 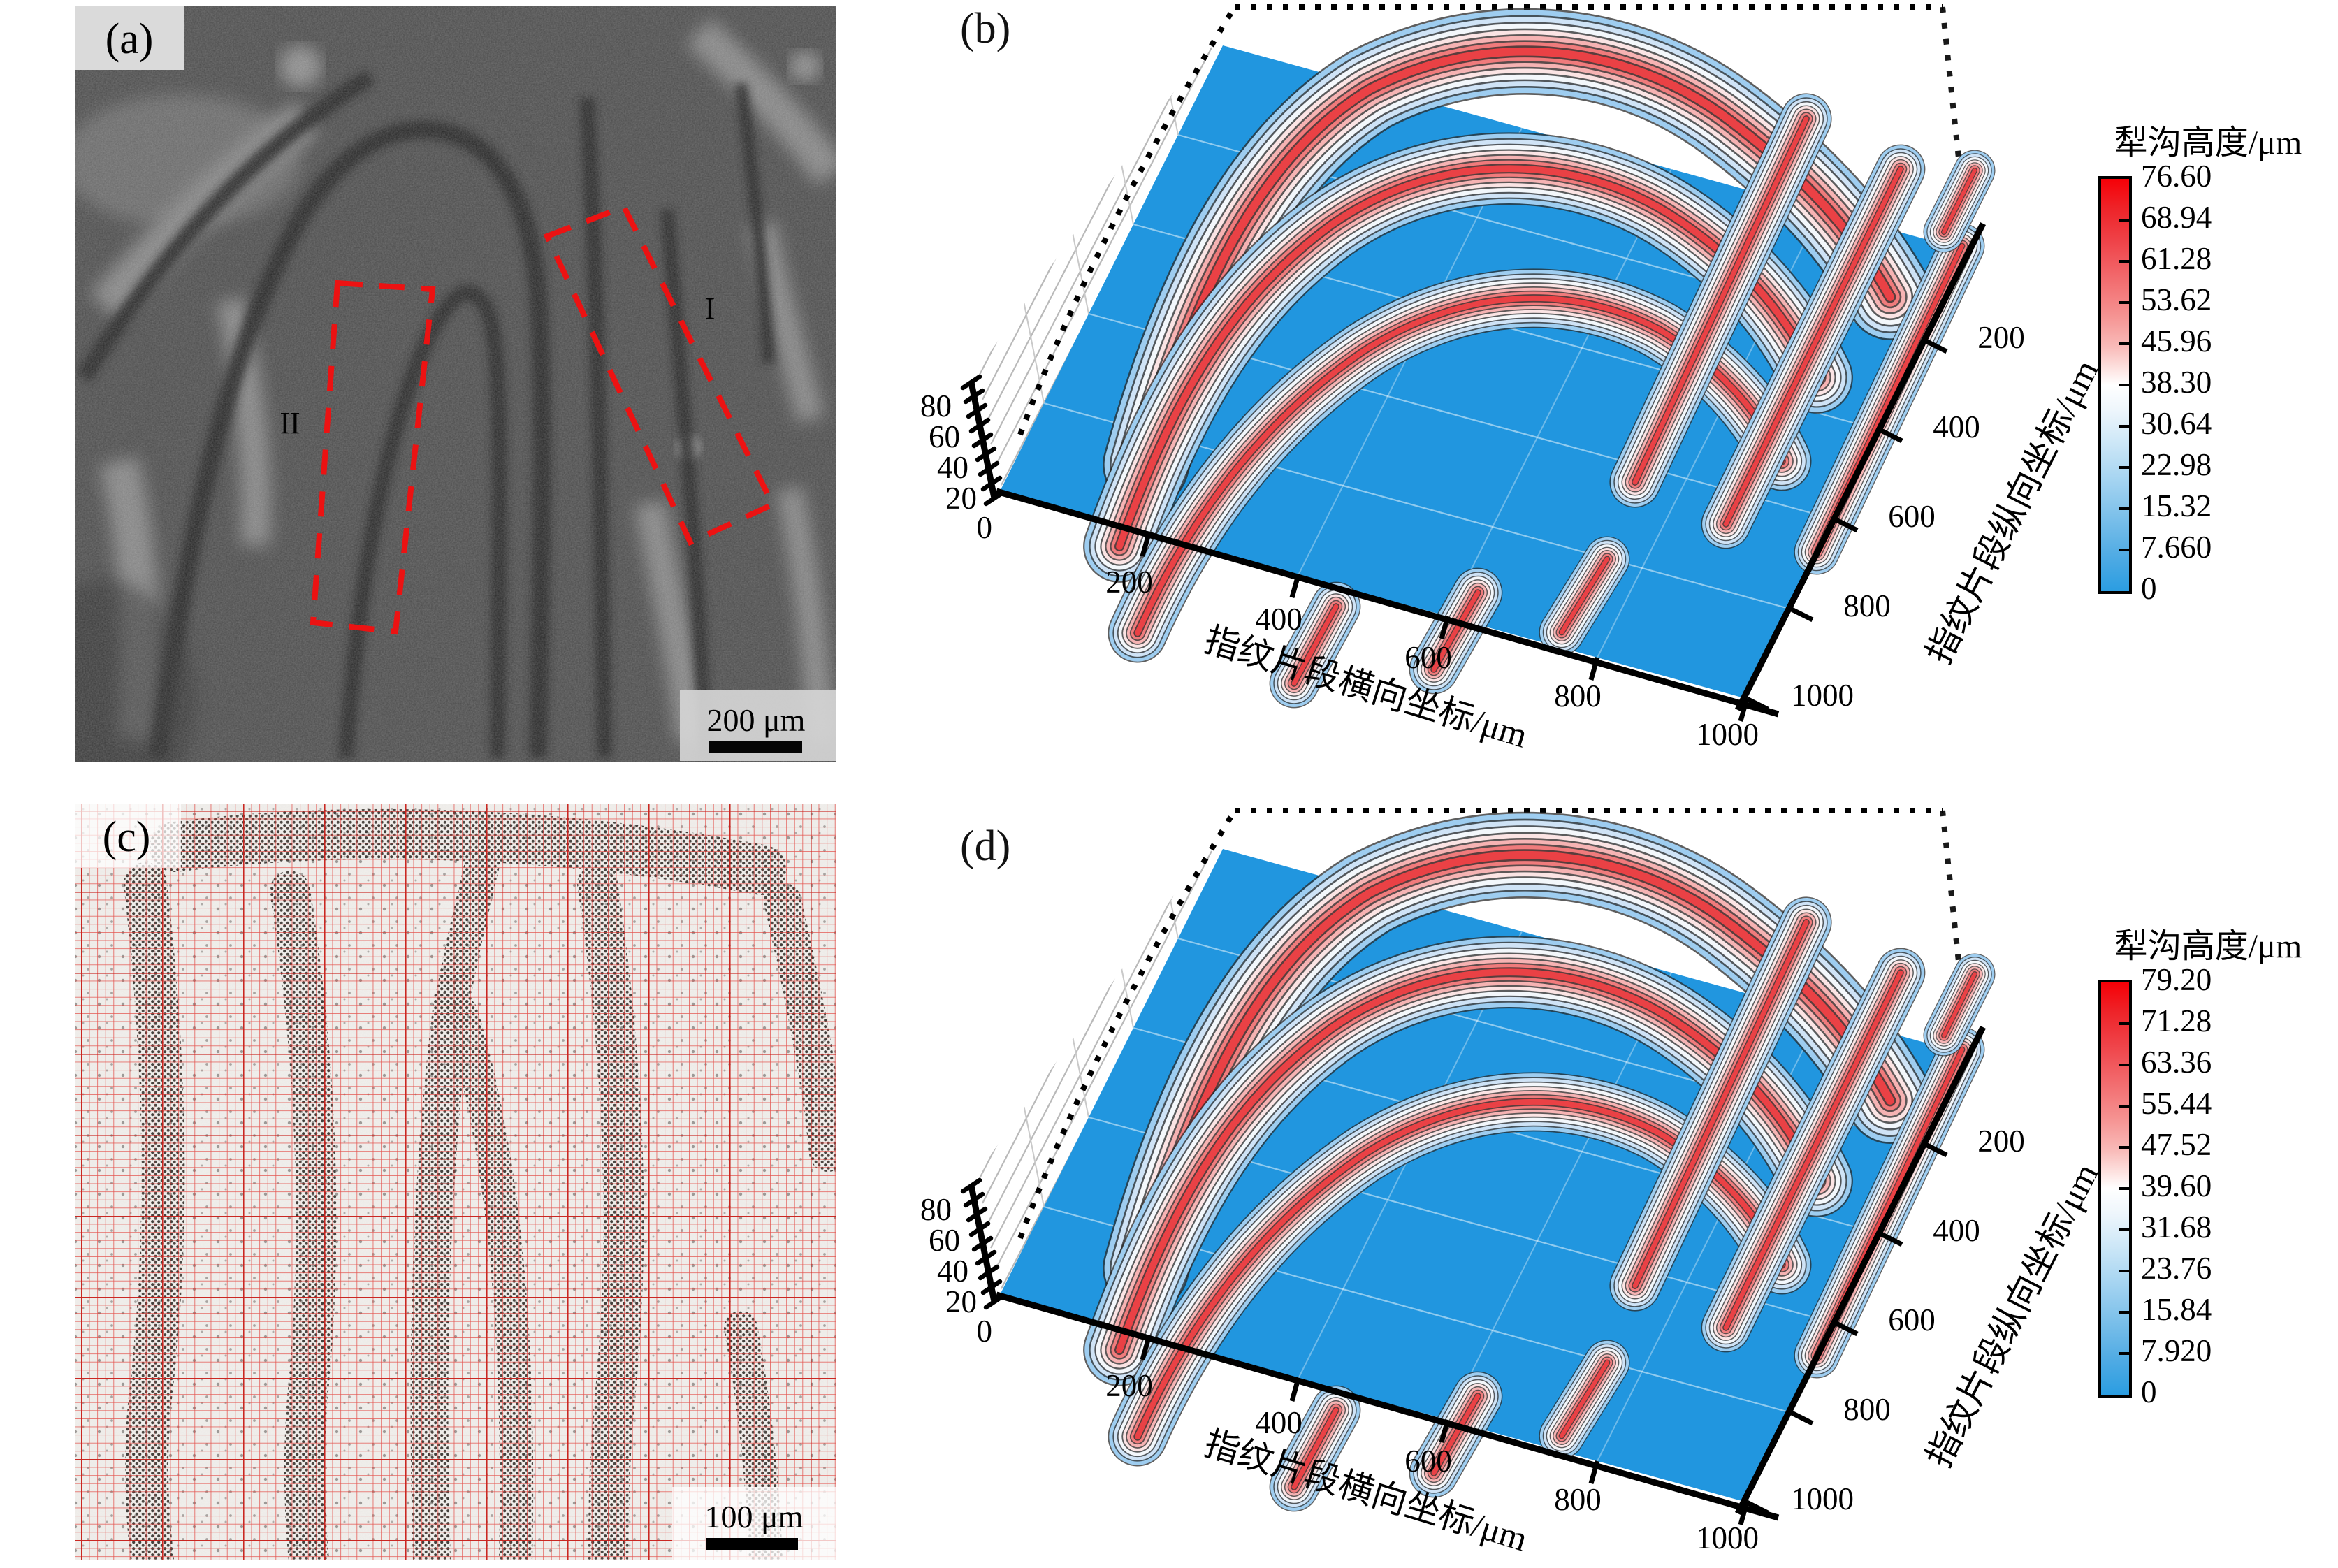 I want to click on colorbar-d-tick: 55.44, so click(x=2176, y=1103).